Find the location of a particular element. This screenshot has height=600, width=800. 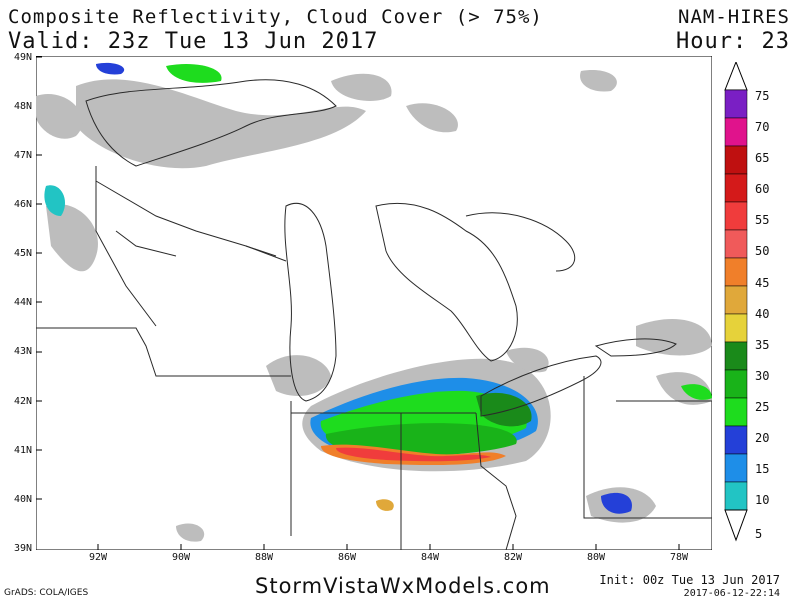

legend-label: 20 is located at coordinates (762, 438).